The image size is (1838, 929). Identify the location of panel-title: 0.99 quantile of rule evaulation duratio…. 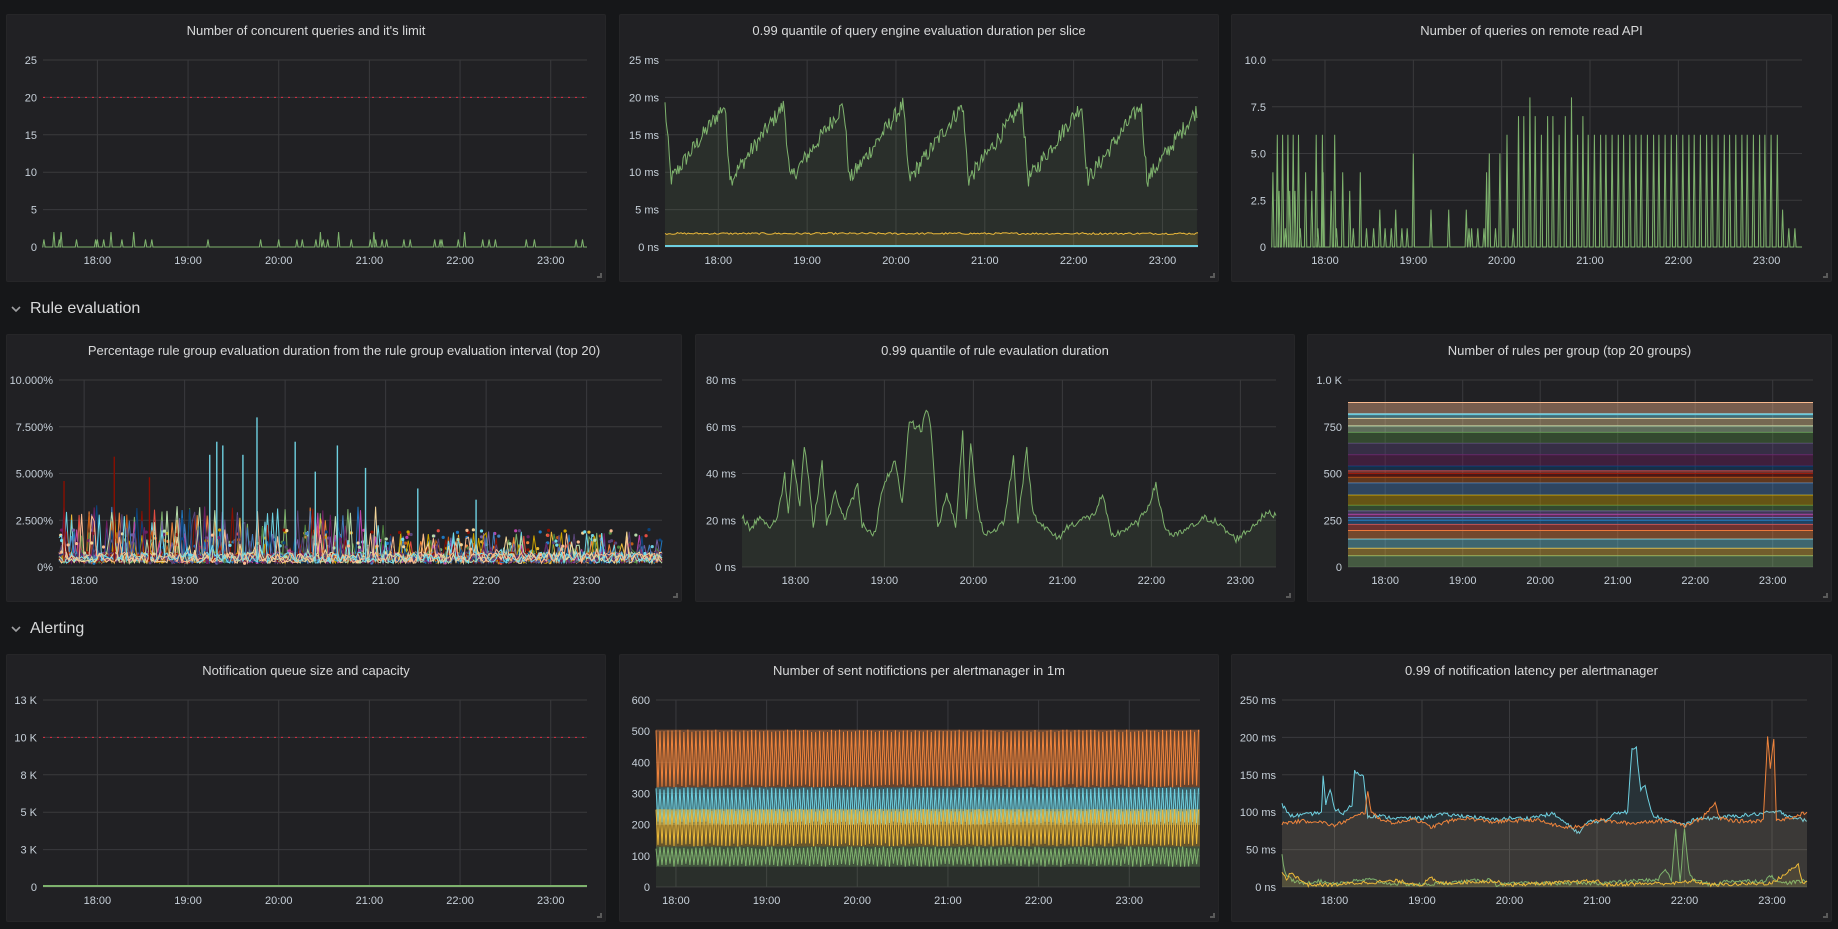
(995, 350).